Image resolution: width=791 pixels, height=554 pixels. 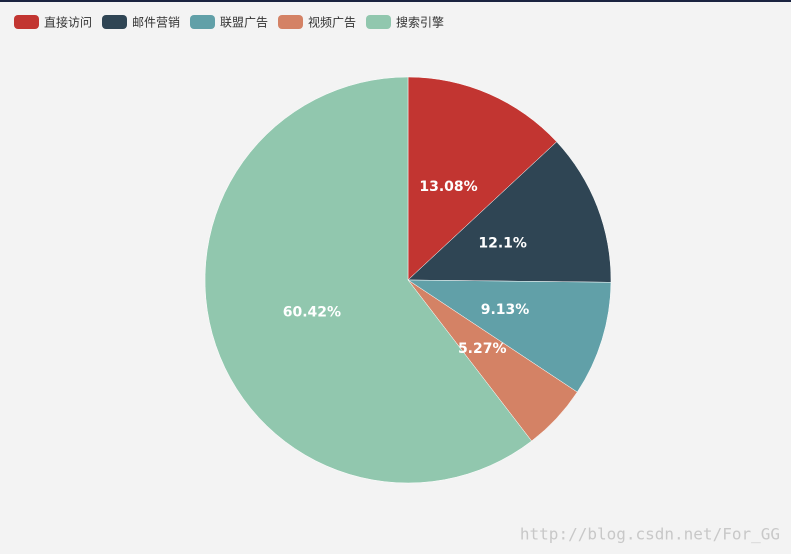 What do you see at coordinates (482, 349) in the screenshot?
I see `slice-label: 5.27%` at bounding box center [482, 349].